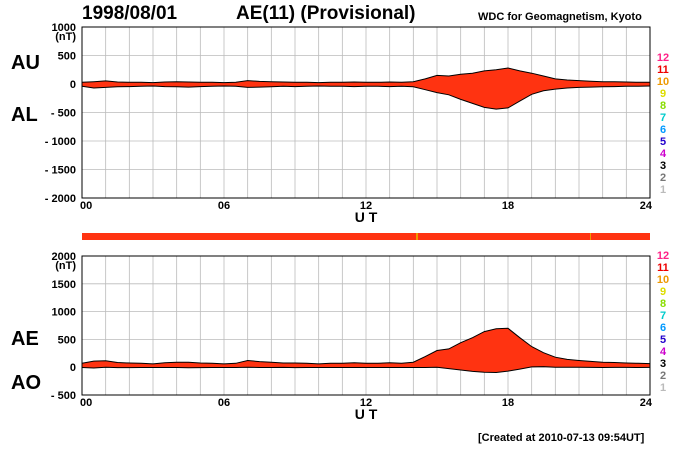 The width and height of the screenshot is (700, 450). I want to click on series-line-ao, so click(366, 370).